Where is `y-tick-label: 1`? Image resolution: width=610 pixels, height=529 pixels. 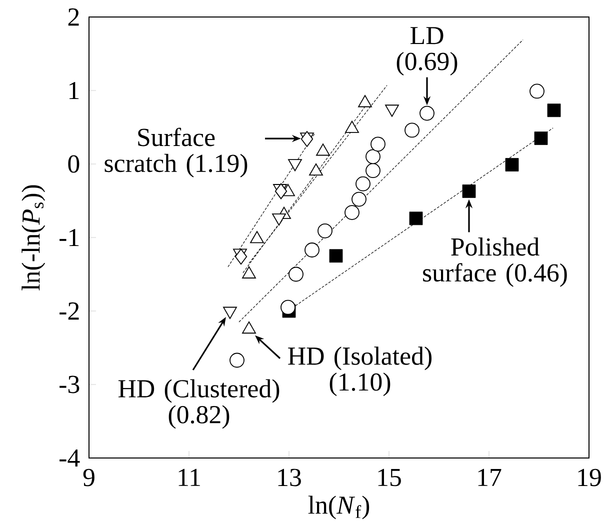
y-tick-label: 1 is located at coordinates (74, 91).